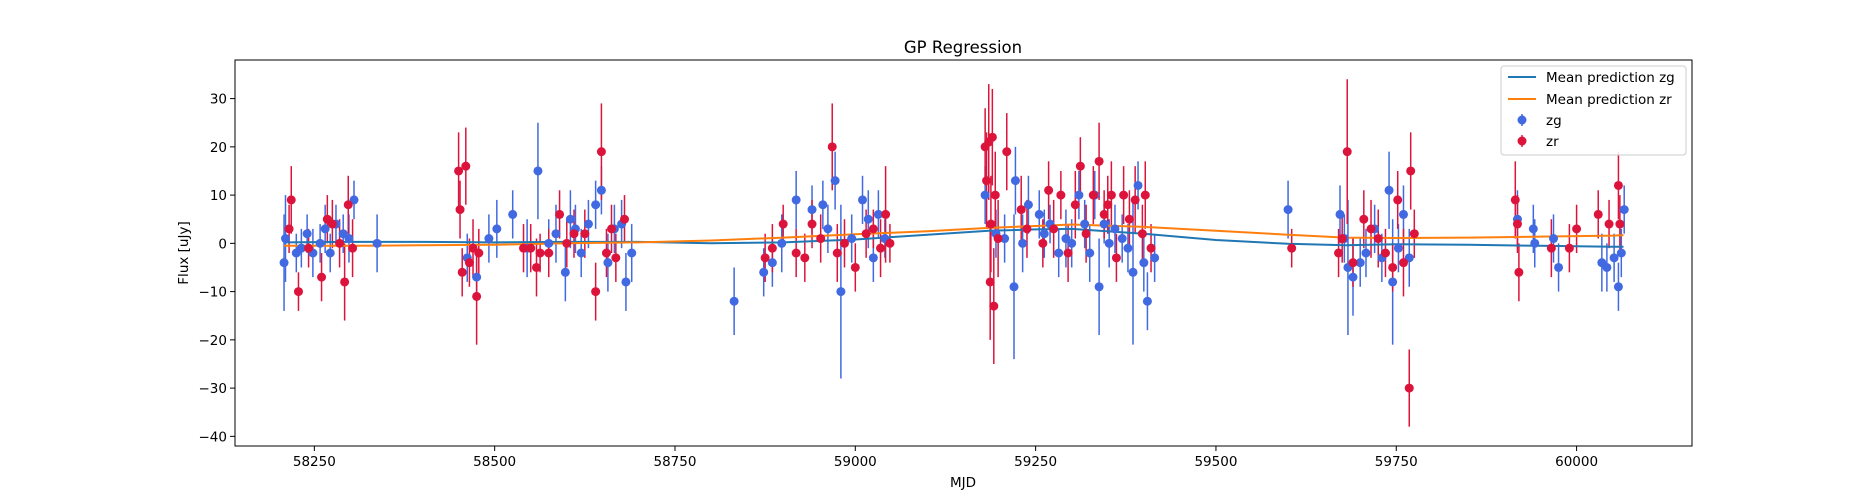 This screenshot has width=1875, height=500. What do you see at coordinates (1522, 120) in the screenshot?
I see `legend-marker-zg` at bounding box center [1522, 120].